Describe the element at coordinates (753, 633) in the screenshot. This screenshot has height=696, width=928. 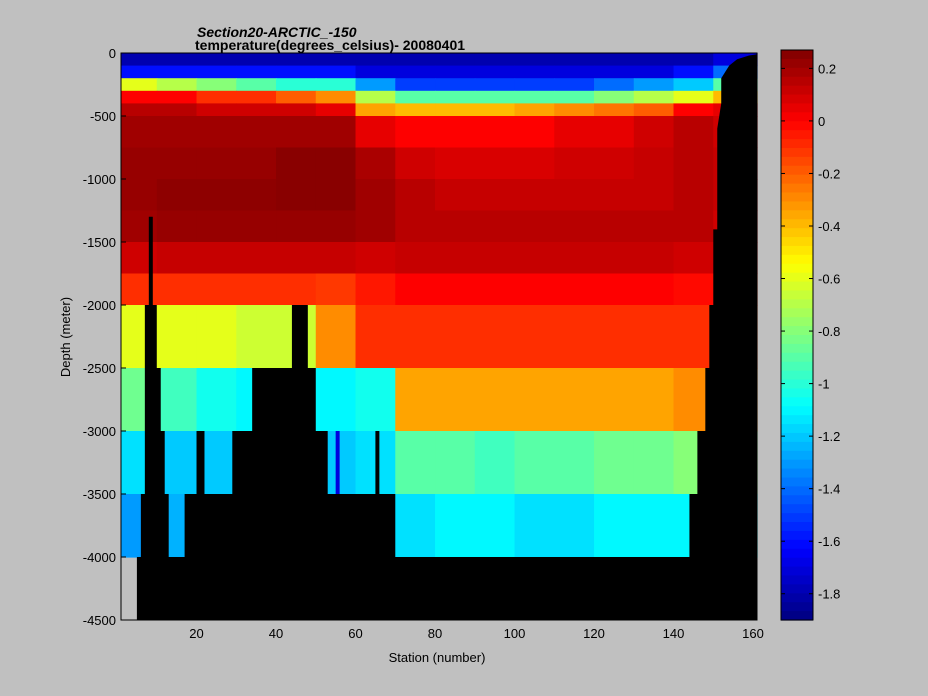
I see `x-tick-label: 160` at that location.